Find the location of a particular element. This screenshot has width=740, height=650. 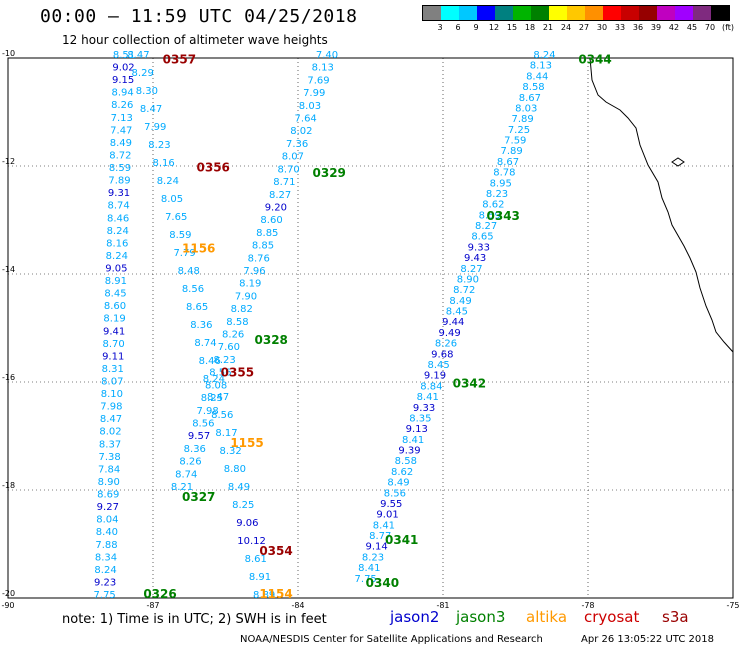

mission-legend-jason3: jason3 is located at coordinates (481, 617).